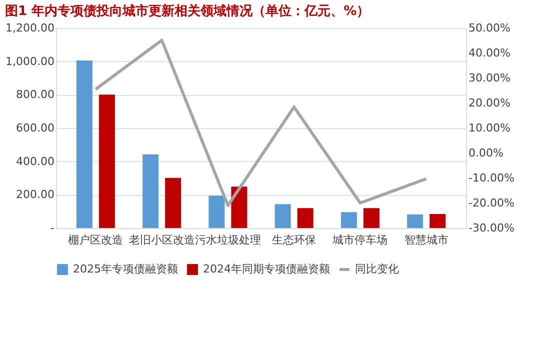 The width and height of the screenshot is (550, 340). What do you see at coordinates (96, 240) in the screenshot?
I see `x-tick-label: 棚户区改造` at bounding box center [96, 240].